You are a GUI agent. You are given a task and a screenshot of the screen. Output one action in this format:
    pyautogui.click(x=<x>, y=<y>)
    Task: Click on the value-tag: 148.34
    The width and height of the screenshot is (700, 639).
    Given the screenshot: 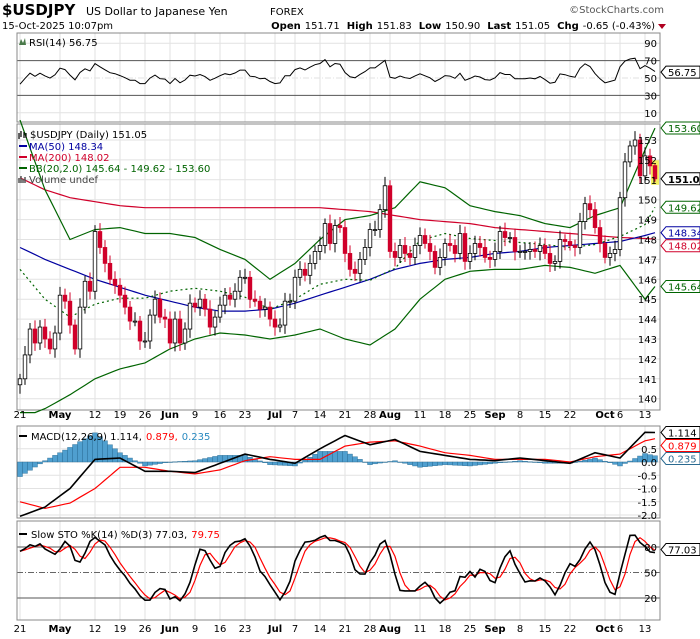 What is the action you would take?
    pyautogui.click(x=680, y=233)
    